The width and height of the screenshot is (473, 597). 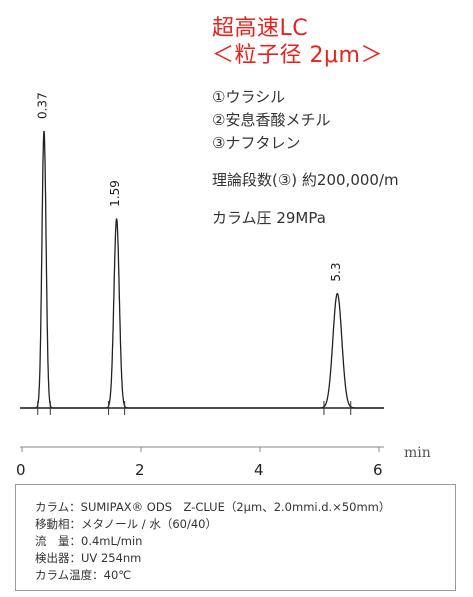 What do you see at coordinates (269, 218) in the screenshot?
I see `column-pressure-text: カラム圧 29MPa` at bounding box center [269, 218].